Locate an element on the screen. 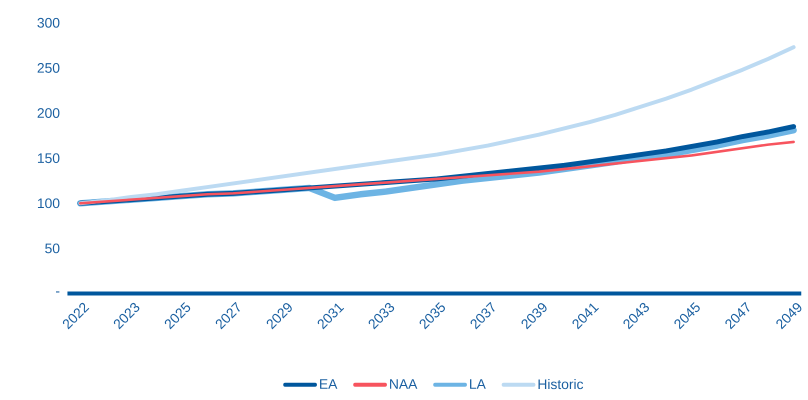  legend-label: EA is located at coordinates (329, 384).